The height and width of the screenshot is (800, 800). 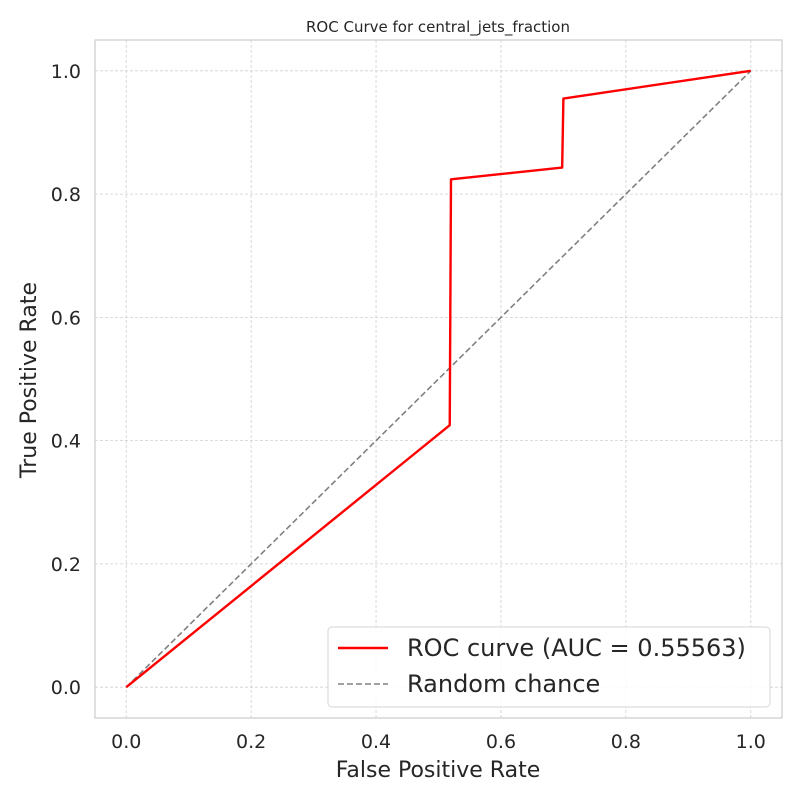 What do you see at coordinates (438, 27) in the screenshot?
I see `chart-title: ROC Curve for central_jets_fraction` at bounding box center [438, 27].